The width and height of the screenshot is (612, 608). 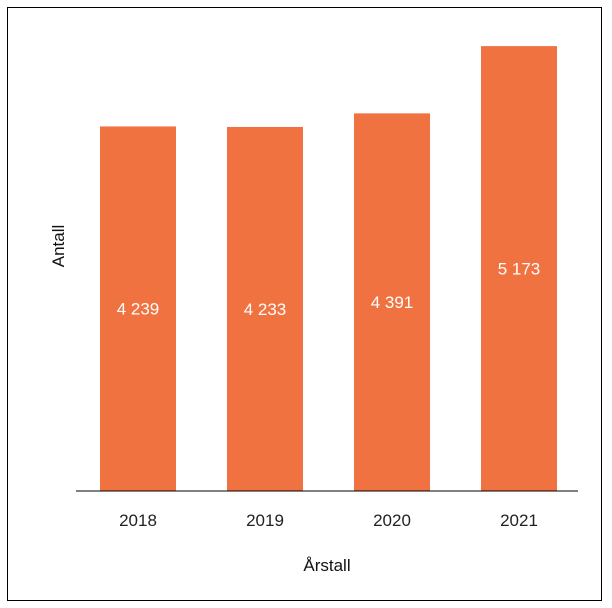 What do you see at coordinates (328, 520) in the screenshot?
I see `x-tick-labels: 2018 2019 2020 2021` at bounding box center [328, 520].